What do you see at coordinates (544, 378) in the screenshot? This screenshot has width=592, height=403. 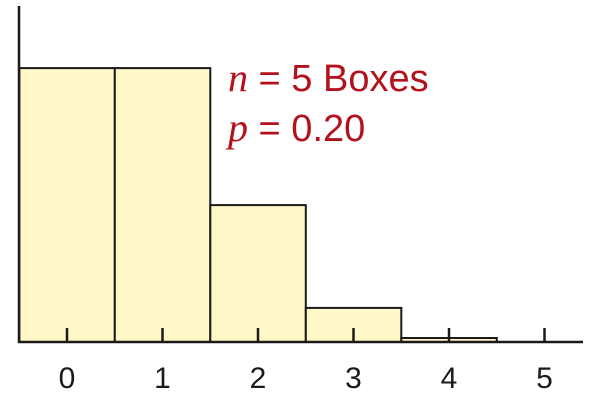 I see `x-tick-label-5: 5` at bounding box center [544, 378].